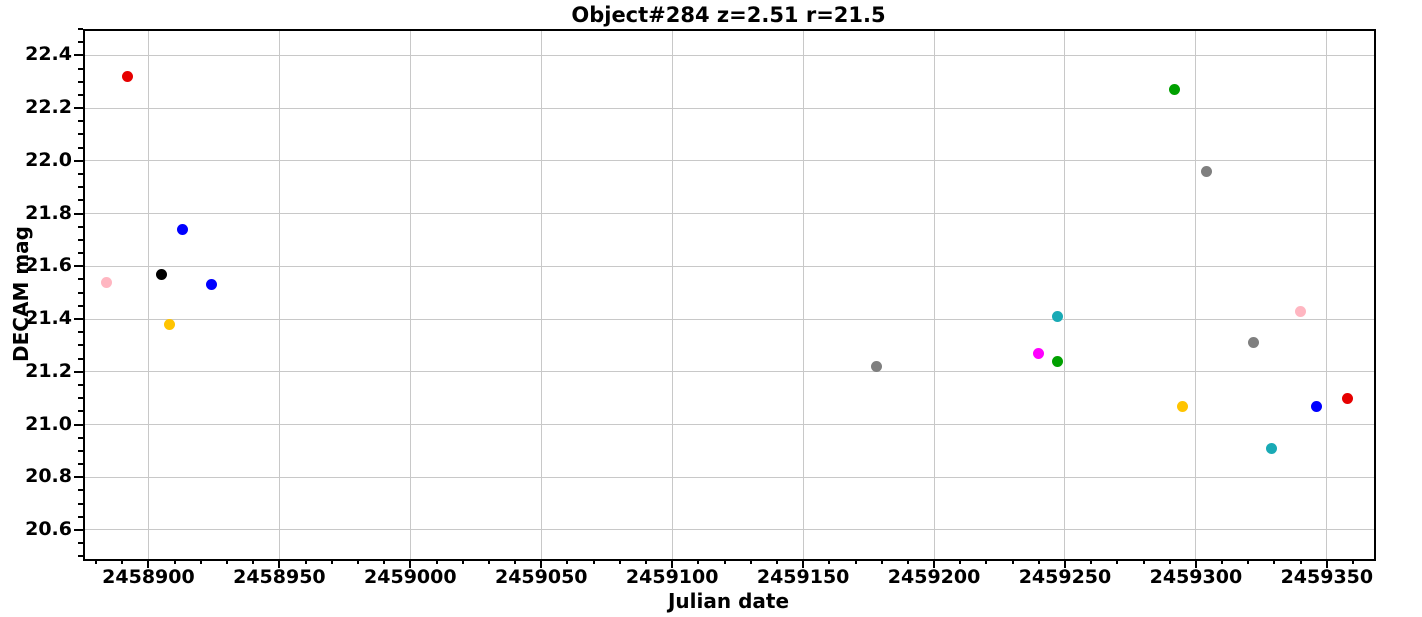 Image resolution: width=1422 pixels, height=617 pixels. What do you see at coordinates (48, 54) in the screenshot?
I see `y-tick-label: 22.4` at bounding box center [48, 54].